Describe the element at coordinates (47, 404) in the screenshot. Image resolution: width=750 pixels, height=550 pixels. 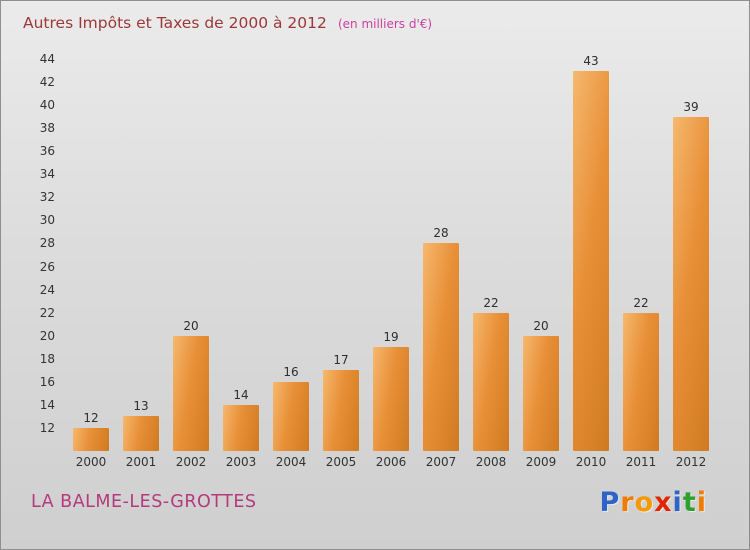
I see `y-axis-label: 14` at that location.